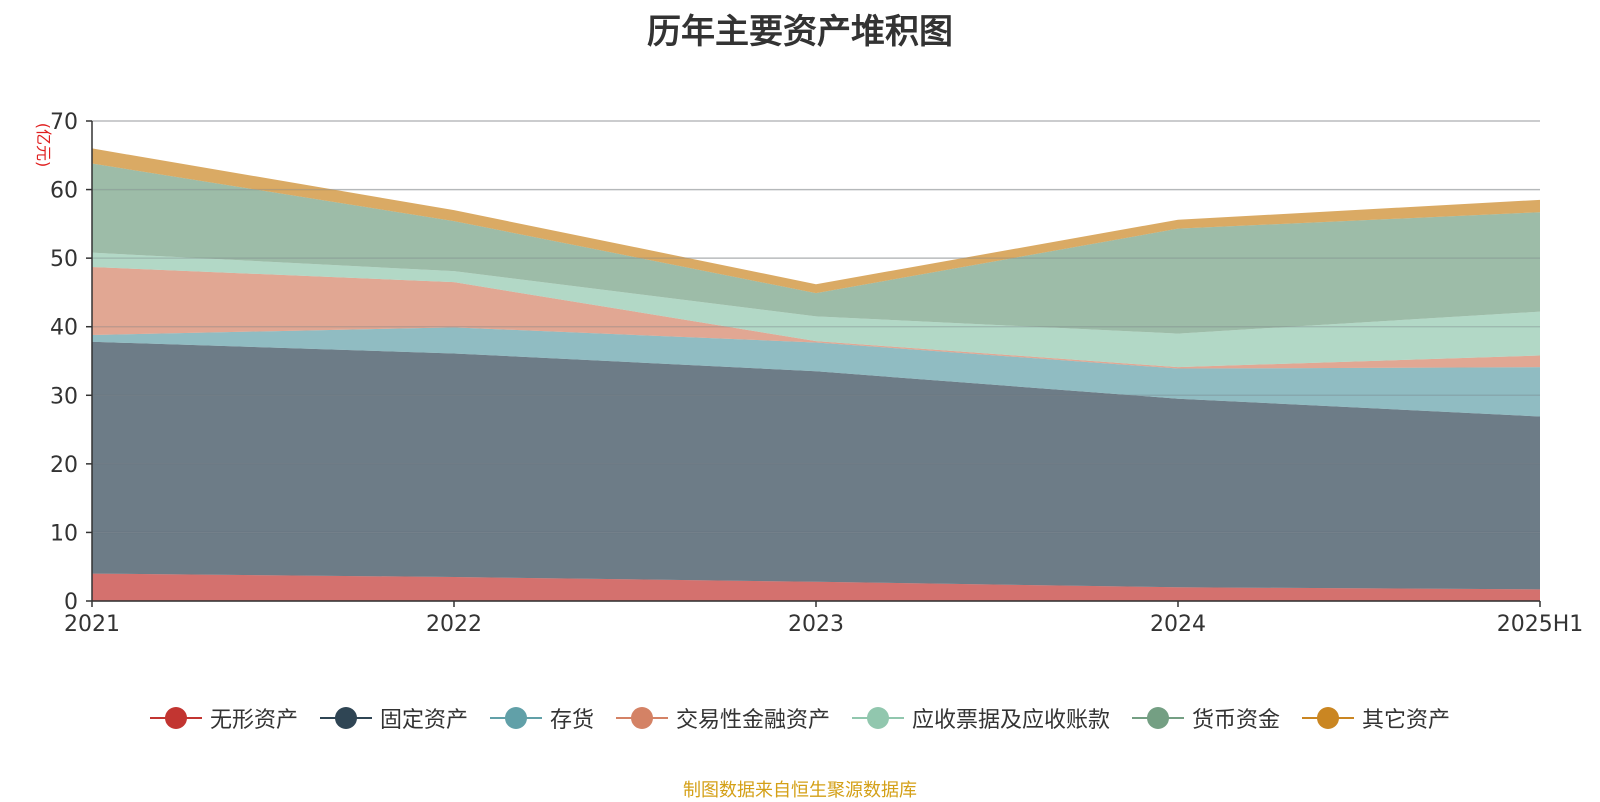  I want to click on area-无形资产, so click(816, 587).